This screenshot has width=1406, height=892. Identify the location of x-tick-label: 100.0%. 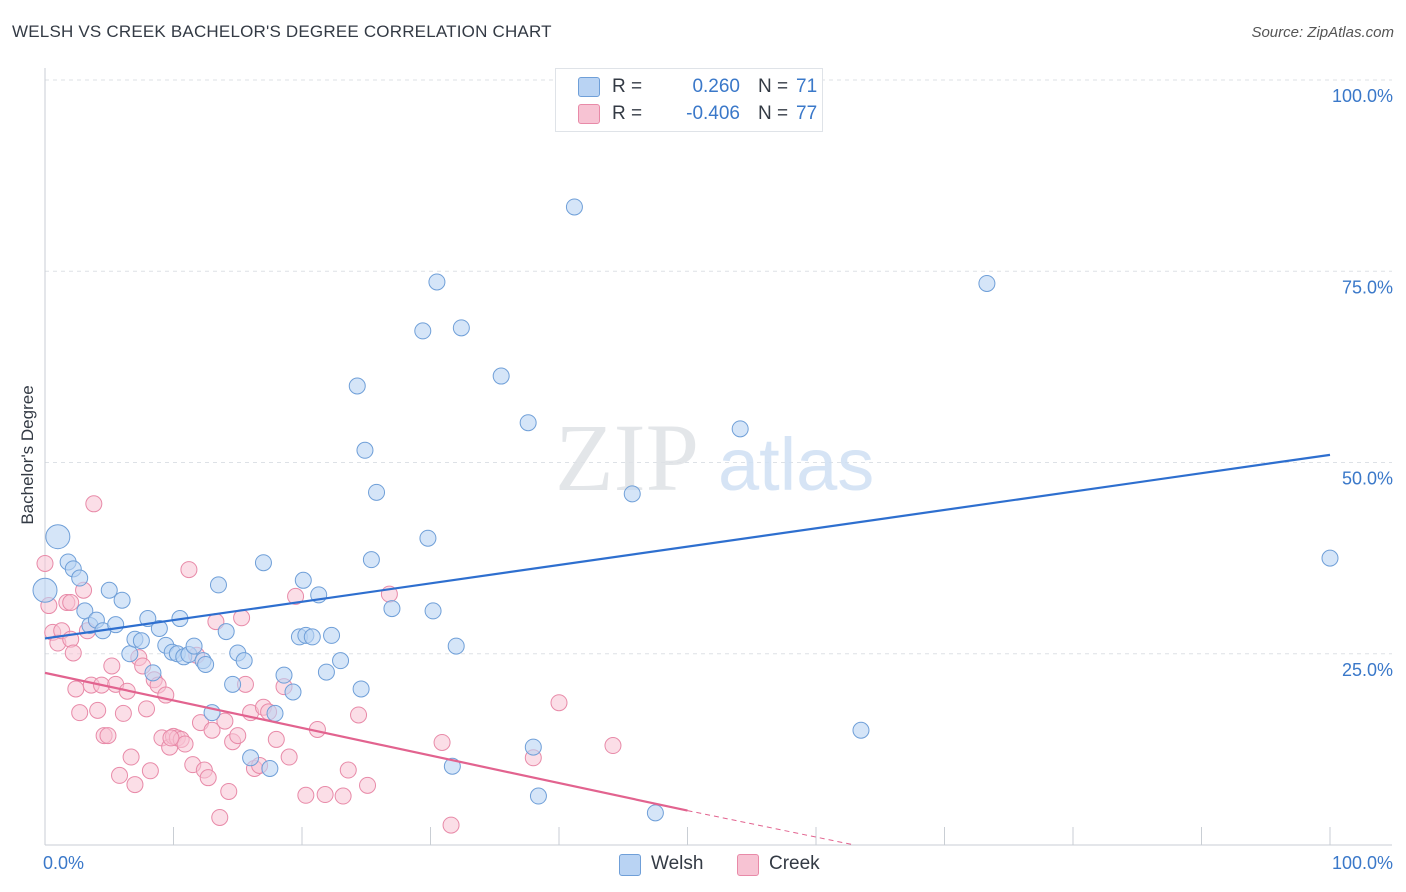
(1362, 863).